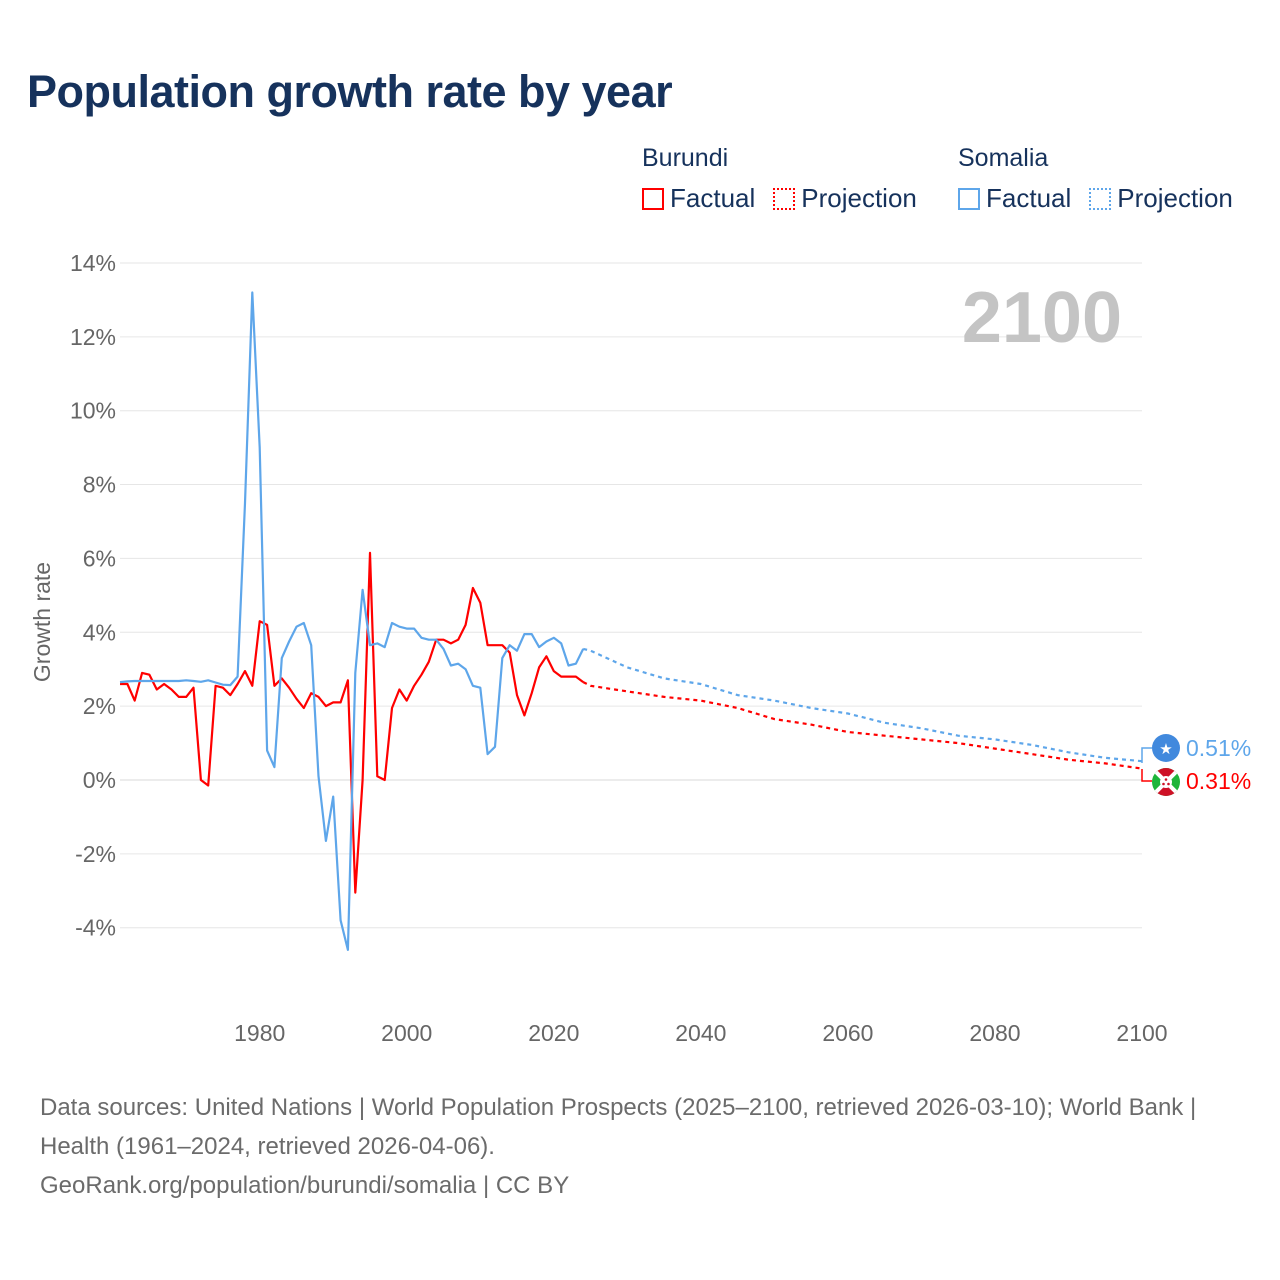 The height and width of the screenshot is (1280, 1280). Describe the element at coordinates (93, 263) in the screenshot. I see `y-tick-label: 14%` at that location.